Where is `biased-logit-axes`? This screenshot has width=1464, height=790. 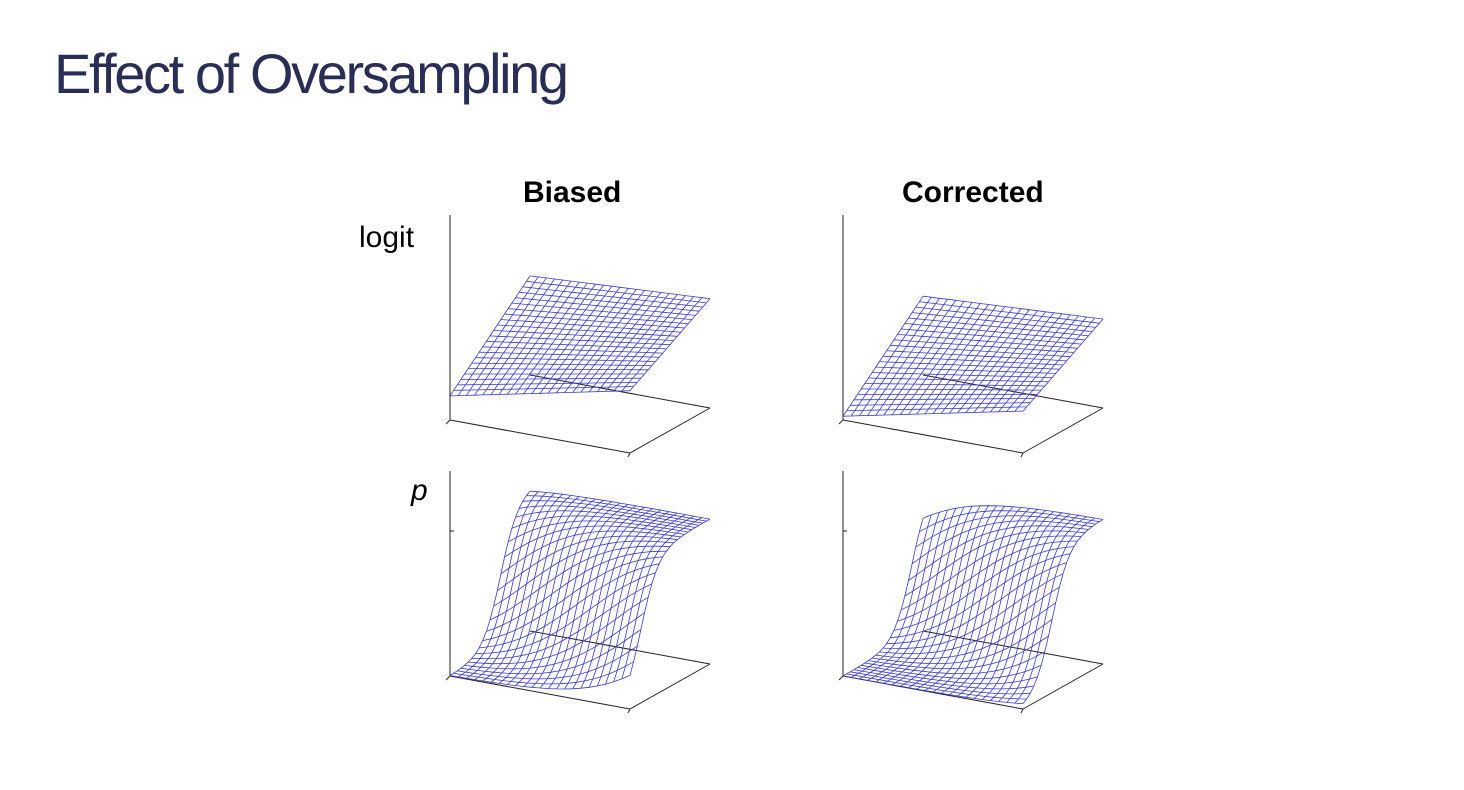
biased-logit-axes is located at coordinates (578, 336).